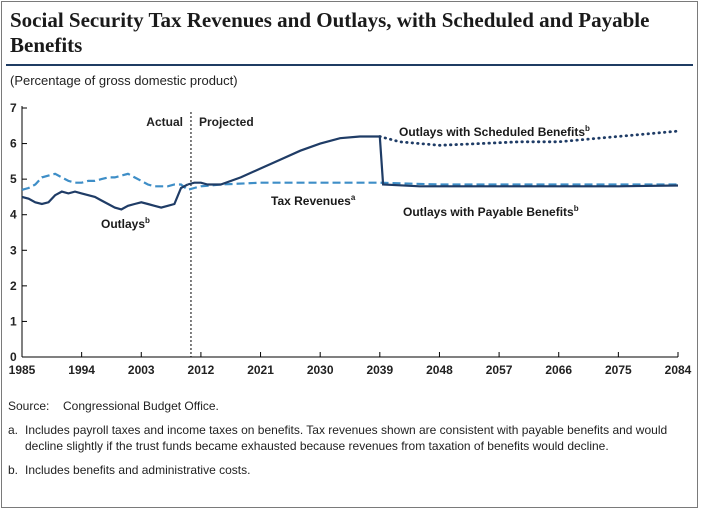 This screenshot has height=512, width=702. Describe the element at coordinates (13, 470) in the screenshot. I see `note-b-mark: b.` at that location.